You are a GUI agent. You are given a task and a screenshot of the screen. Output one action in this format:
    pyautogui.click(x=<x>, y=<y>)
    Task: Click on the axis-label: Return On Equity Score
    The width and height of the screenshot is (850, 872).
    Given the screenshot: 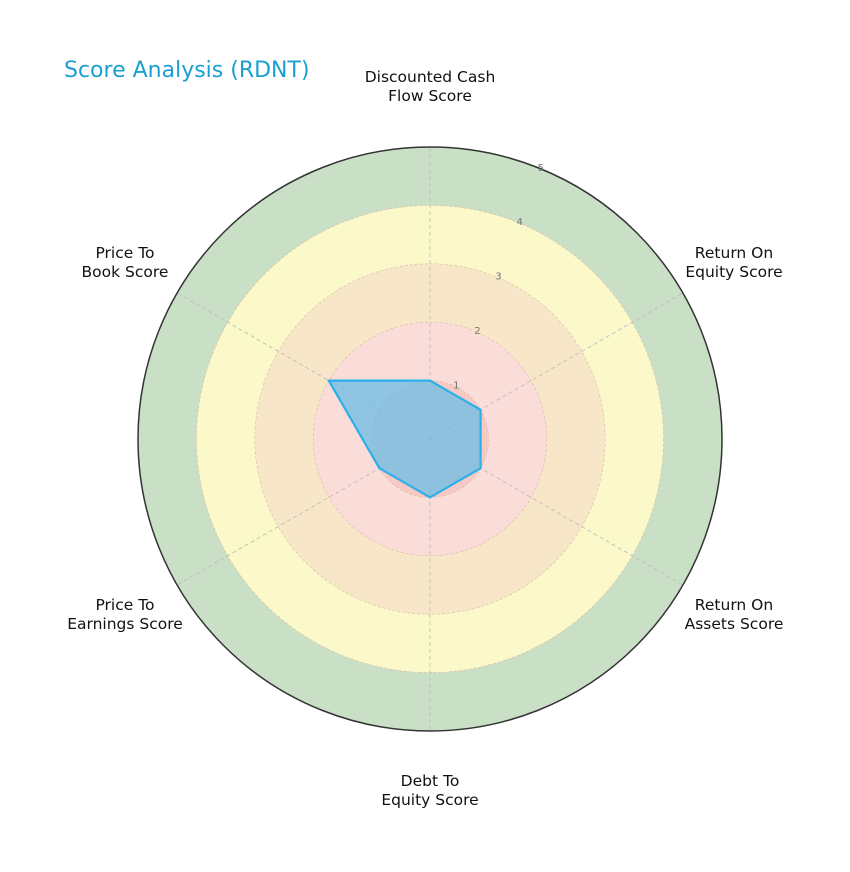 What is the action you would take?
    pyautogui.click(x=733, y=263)
    